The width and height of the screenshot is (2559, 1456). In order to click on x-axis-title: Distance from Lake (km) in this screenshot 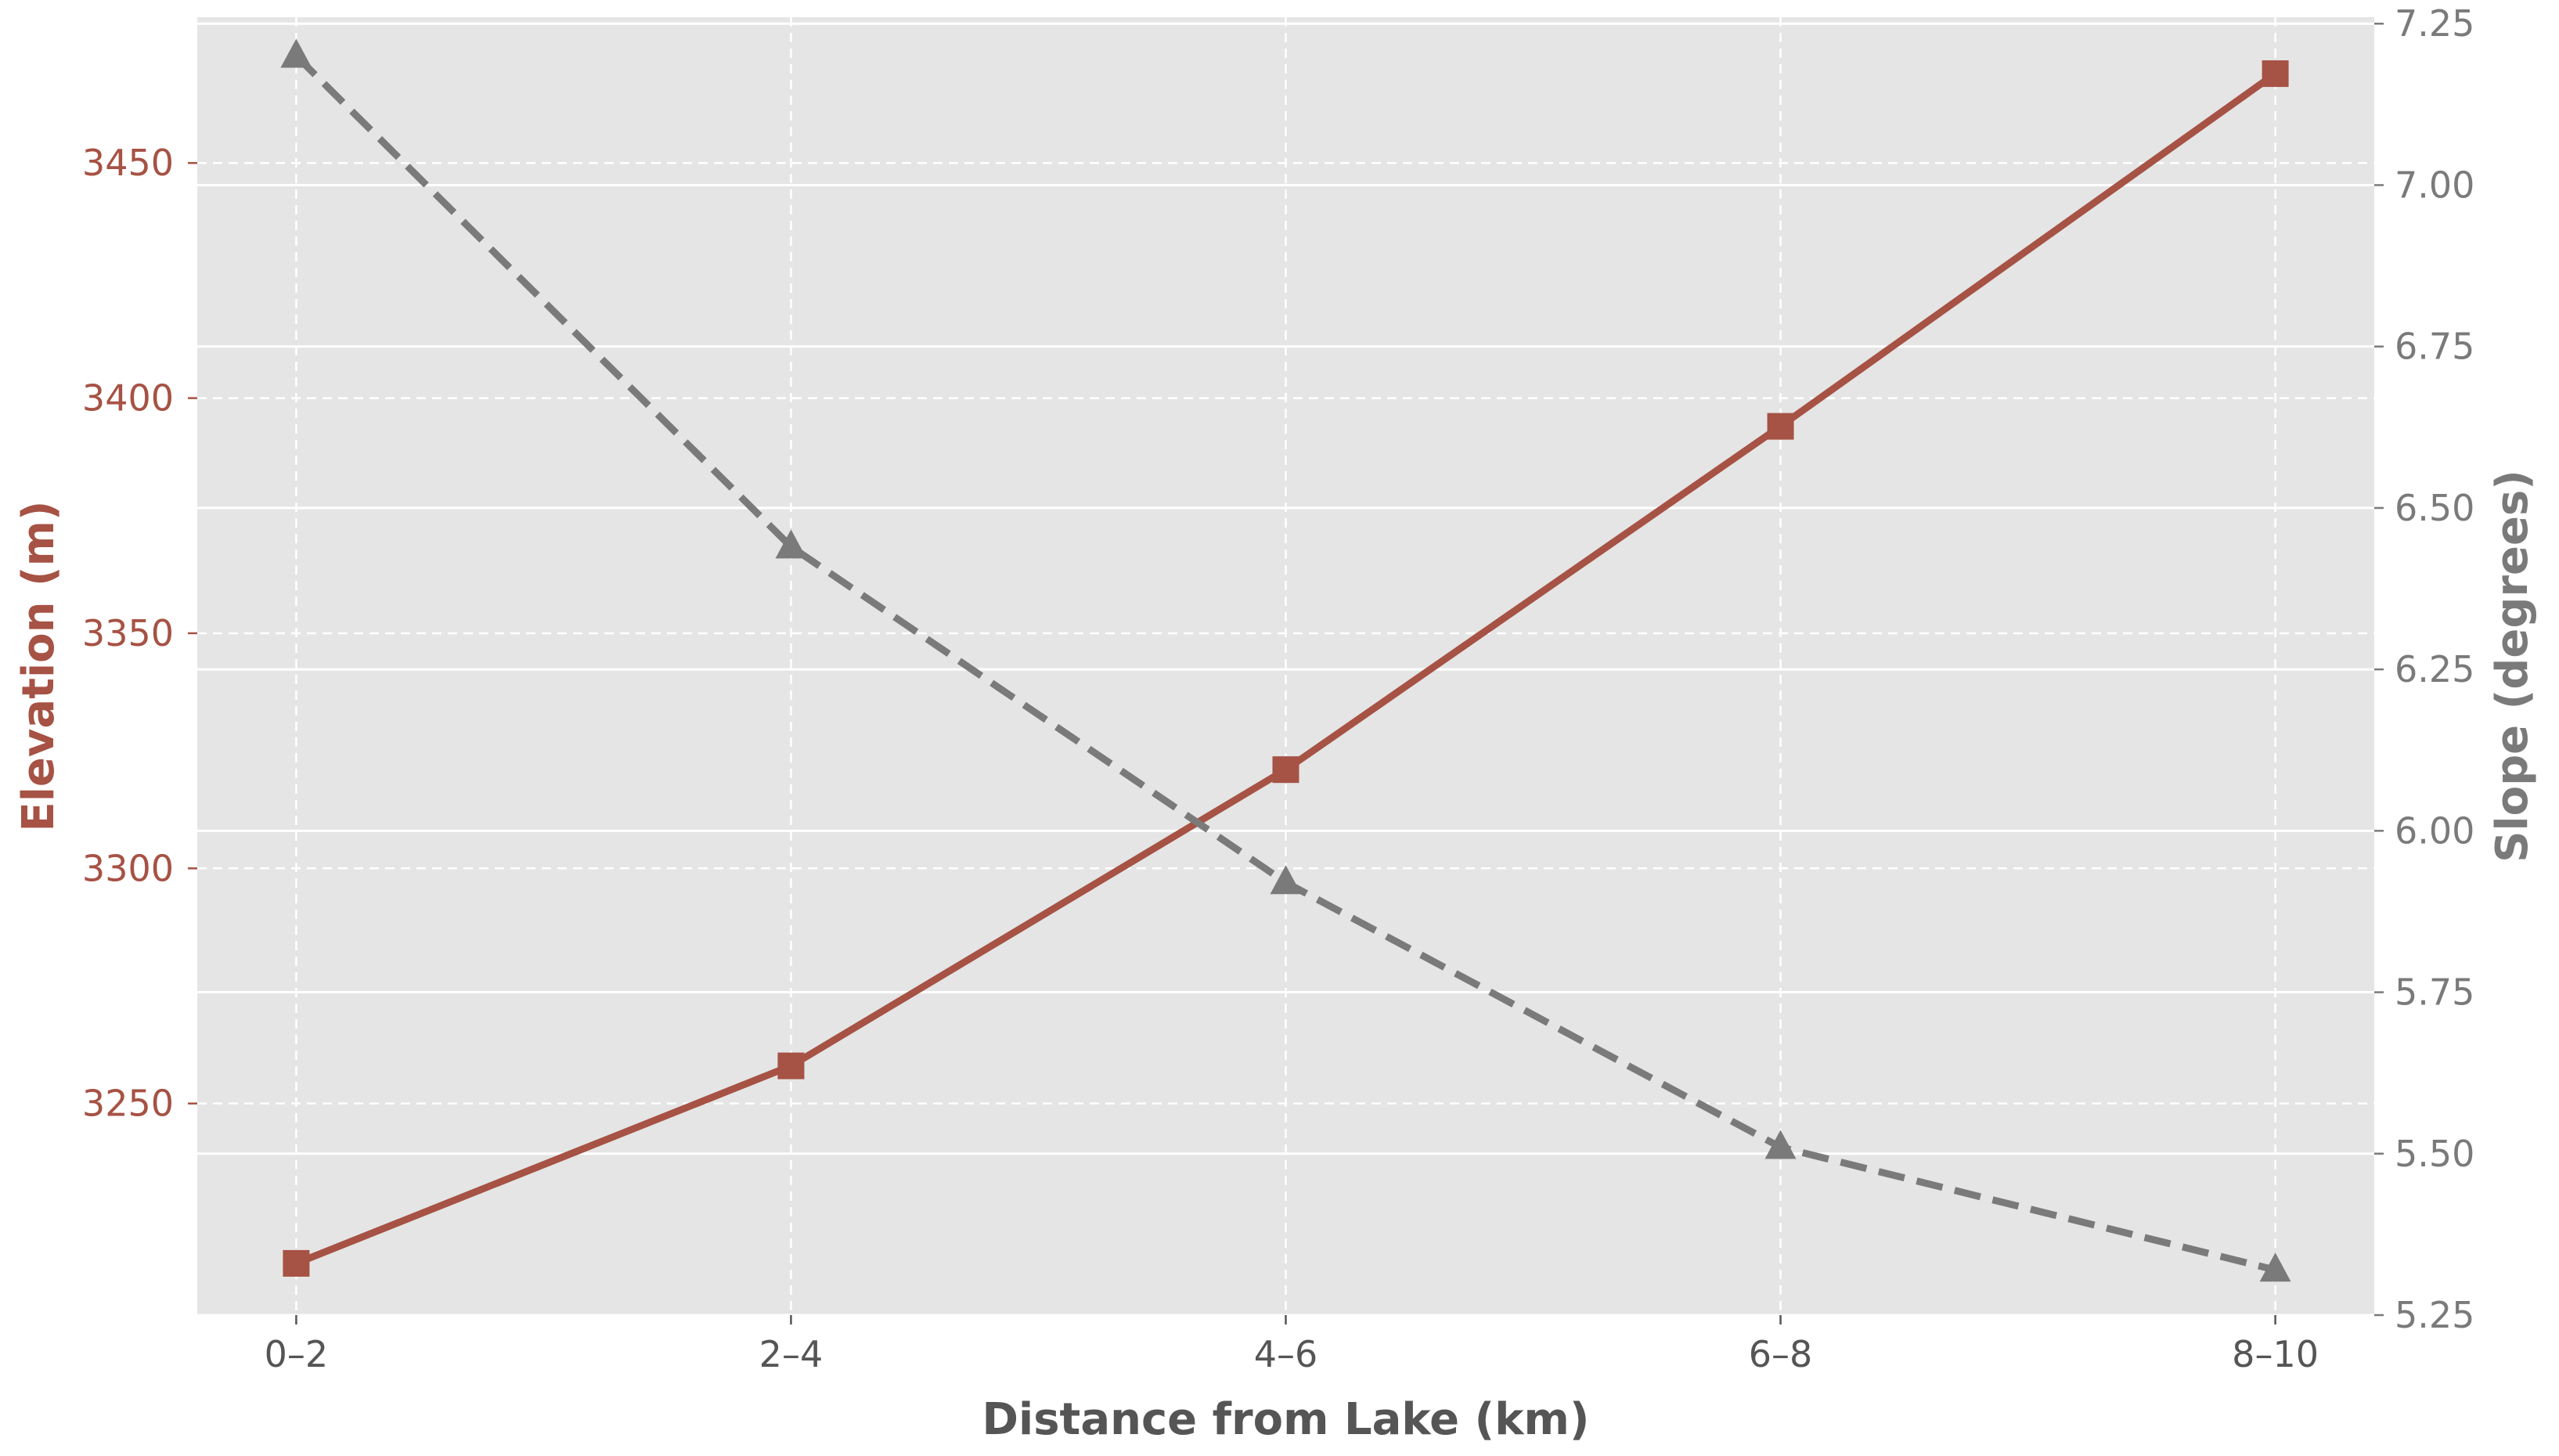, I will do `click(1286, 1419)`.